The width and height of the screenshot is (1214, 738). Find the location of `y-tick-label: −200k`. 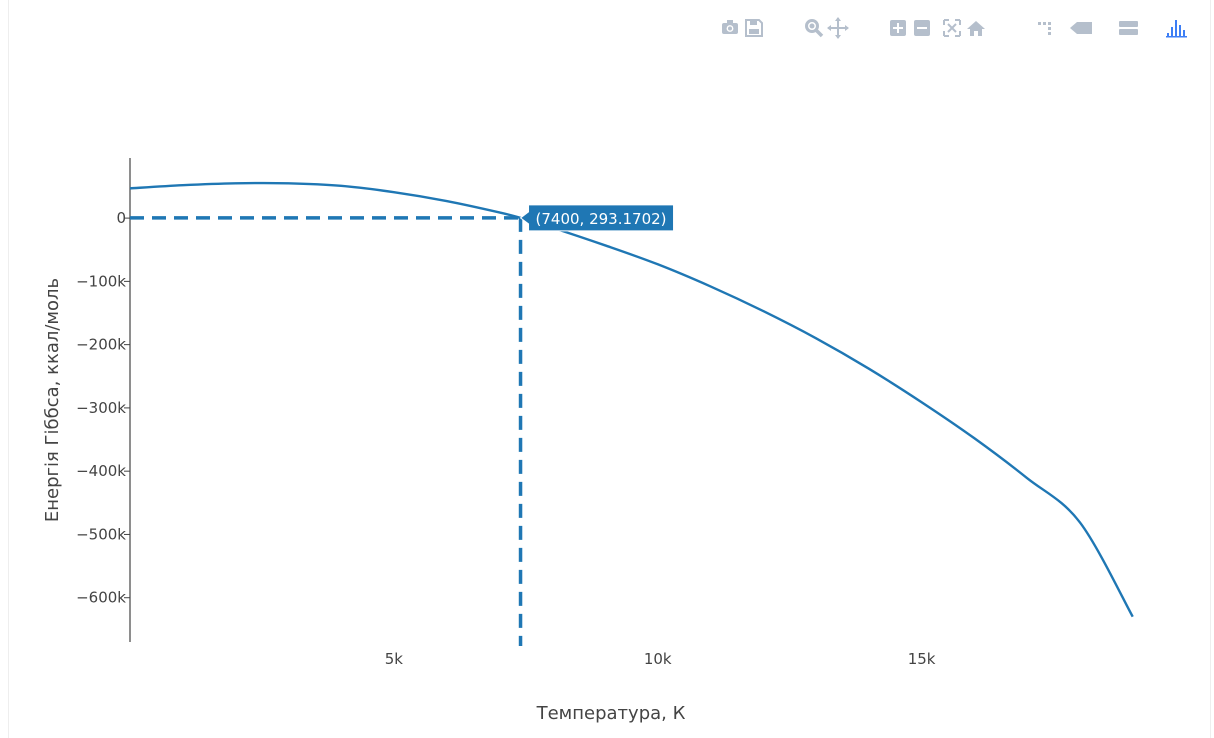

y-tick-label: −200k is located at coordinates (101, 345).